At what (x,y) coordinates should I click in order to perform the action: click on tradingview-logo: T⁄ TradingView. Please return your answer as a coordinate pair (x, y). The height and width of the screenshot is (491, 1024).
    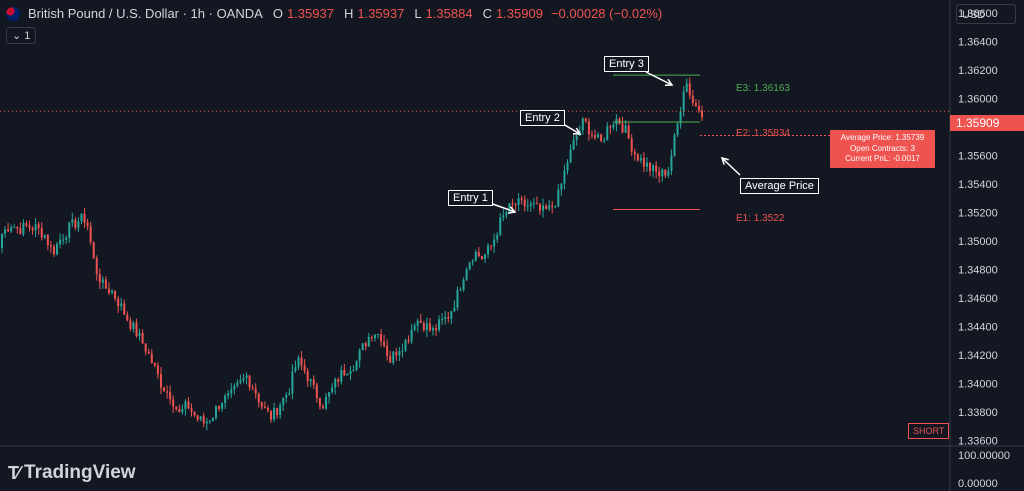
    Looking at the image, I should click on (72, 473).